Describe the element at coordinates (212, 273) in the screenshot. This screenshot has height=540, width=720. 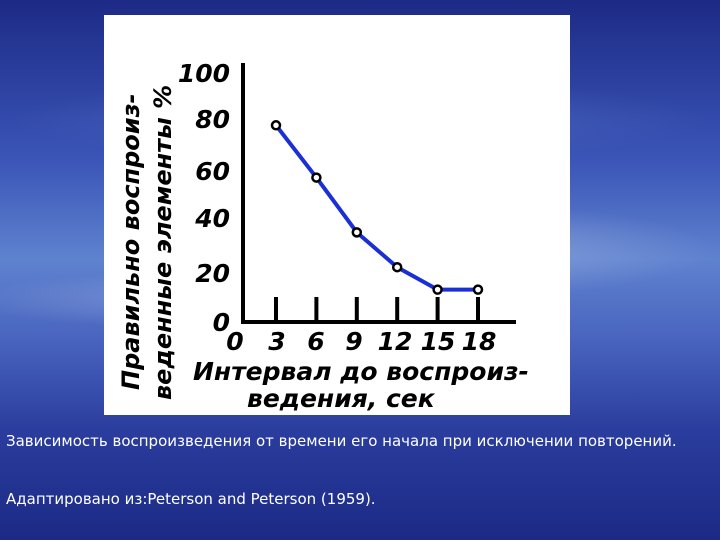
I see `y-tick-label-1: 20` at that location.